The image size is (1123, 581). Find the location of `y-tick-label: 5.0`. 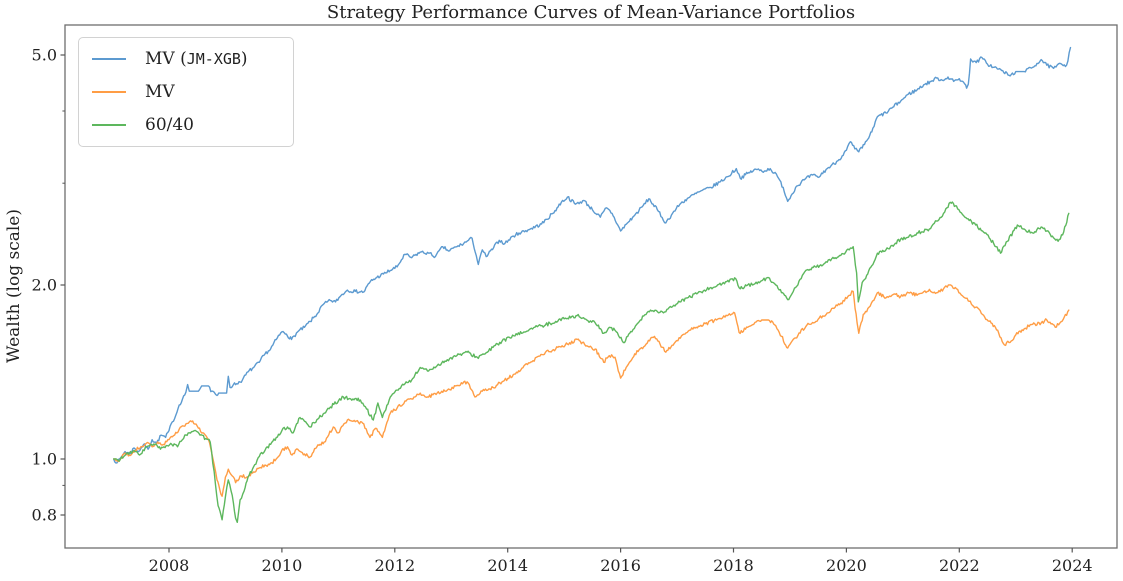

y-tick-label: 5.0 is located at coordinates (44, 55).